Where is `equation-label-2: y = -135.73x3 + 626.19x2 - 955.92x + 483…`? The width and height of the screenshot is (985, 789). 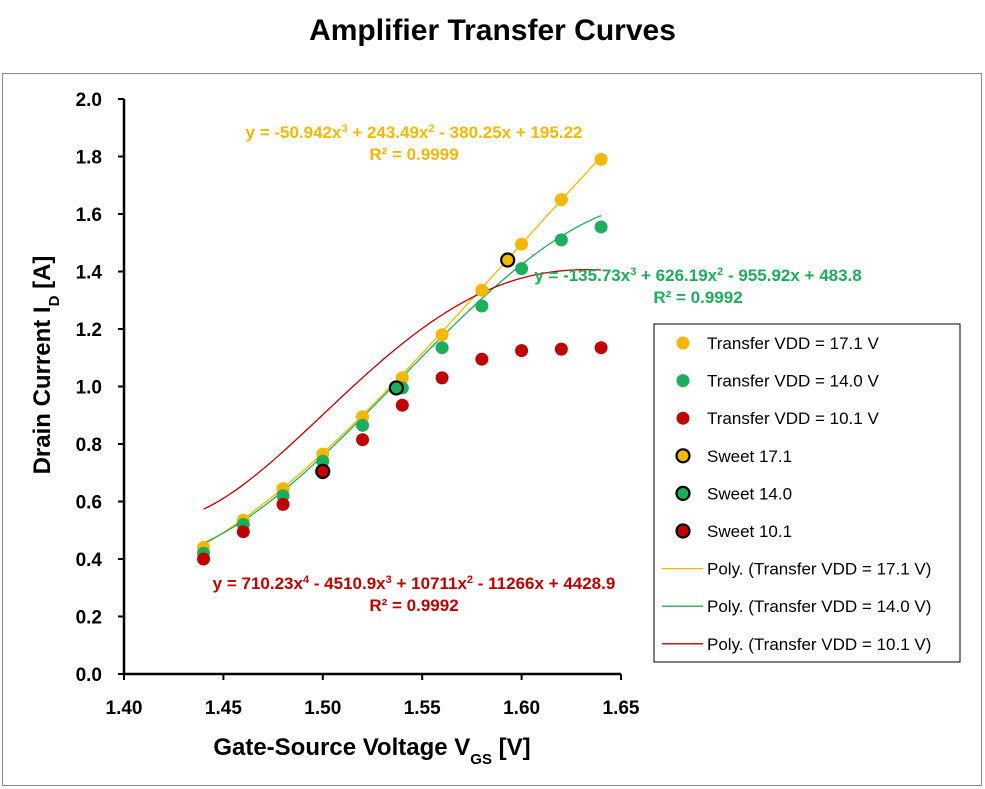 equation-label-2: y = -135.73x3 + 626.19x2 - 955.92x + 483… is located at coordinates (698, 275).